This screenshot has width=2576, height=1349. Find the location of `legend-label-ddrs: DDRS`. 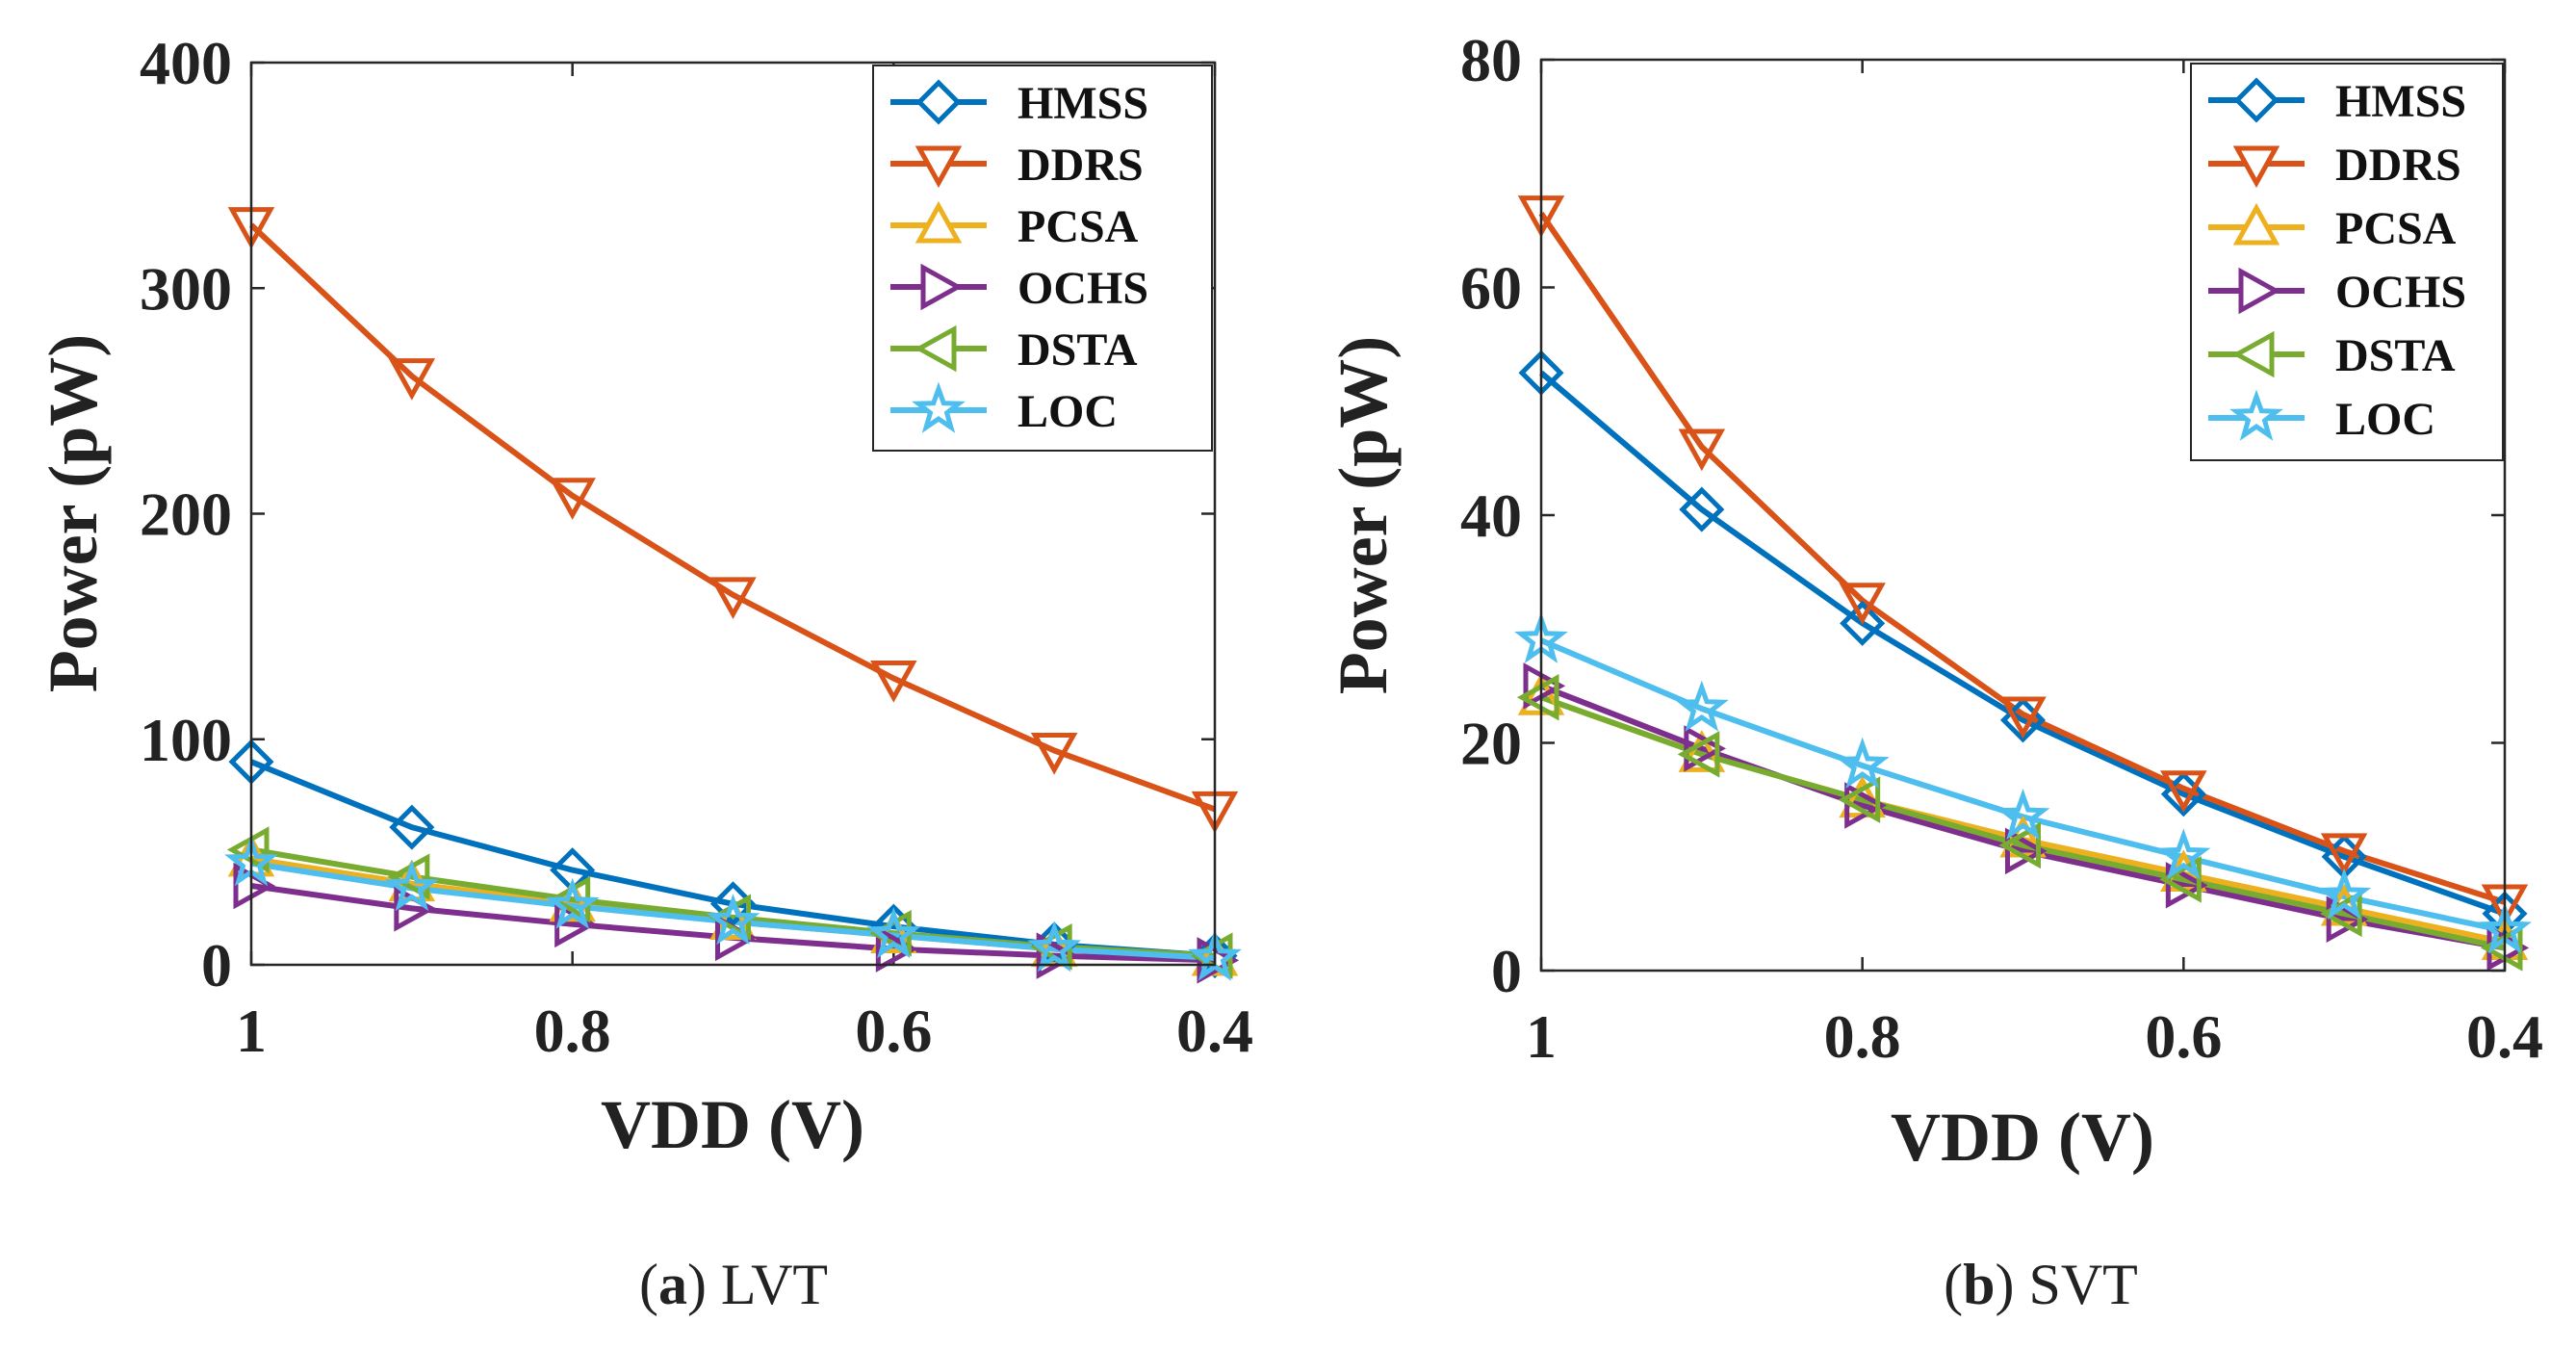

legend-label-ddrs: DDRS is located at coordinates (2398, 165).